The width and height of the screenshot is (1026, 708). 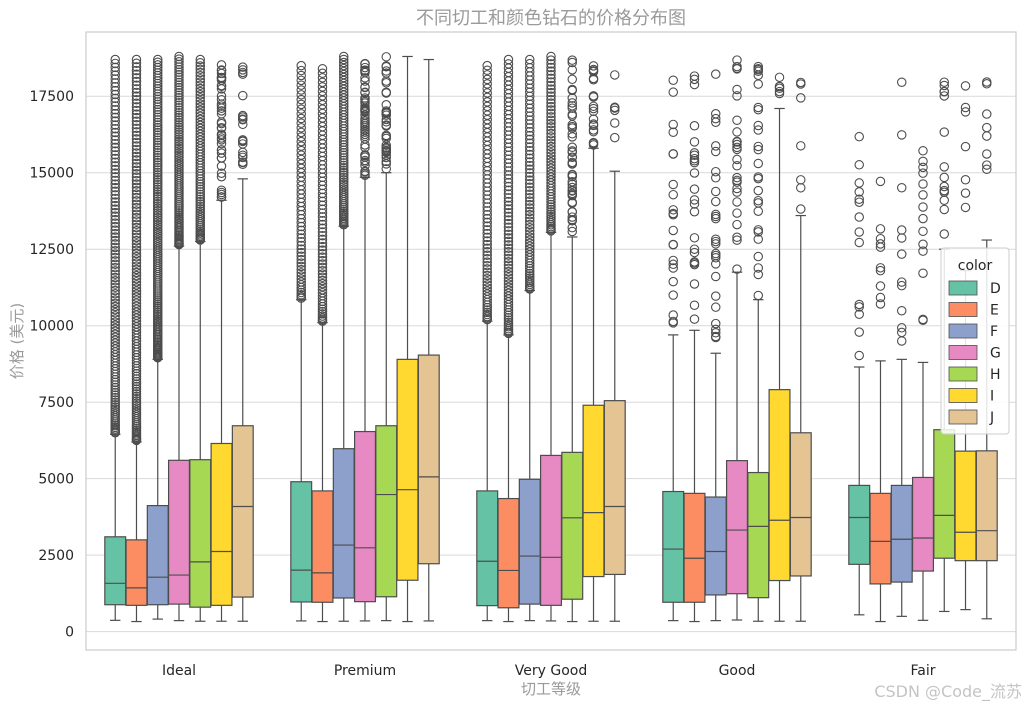 I want to click on legend-frame, so click(x=975, y=341).